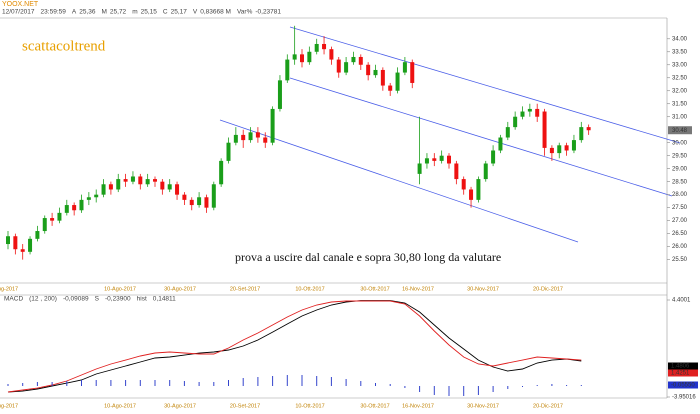  I want to click on header-text: 25,17, so click(179, 12).